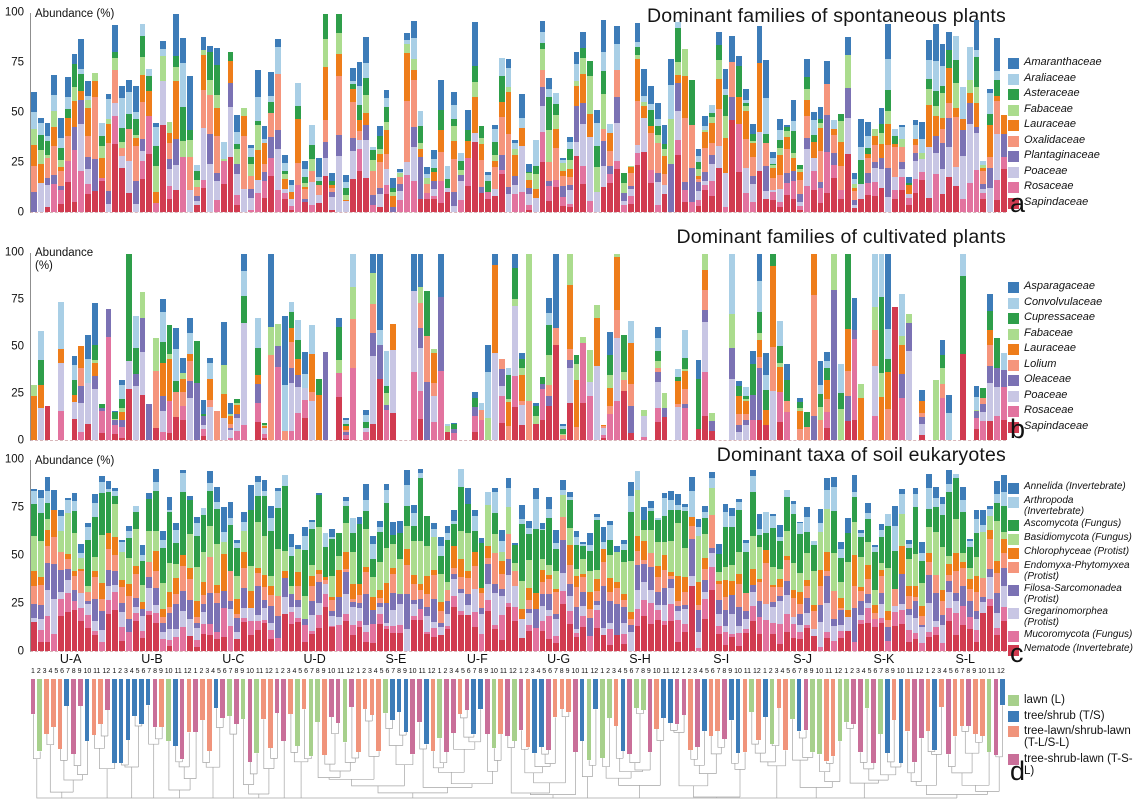 This screenshot has width=1134, height=802. I want to click on replicate-group: 1 2 3 4 5 6 7 8 9 10 11 12, so click(233, 671).